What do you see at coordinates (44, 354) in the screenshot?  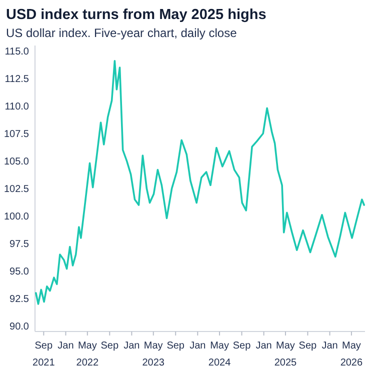 I see `x-tick-label: Sep 2021` at bounding box center [44, 354].